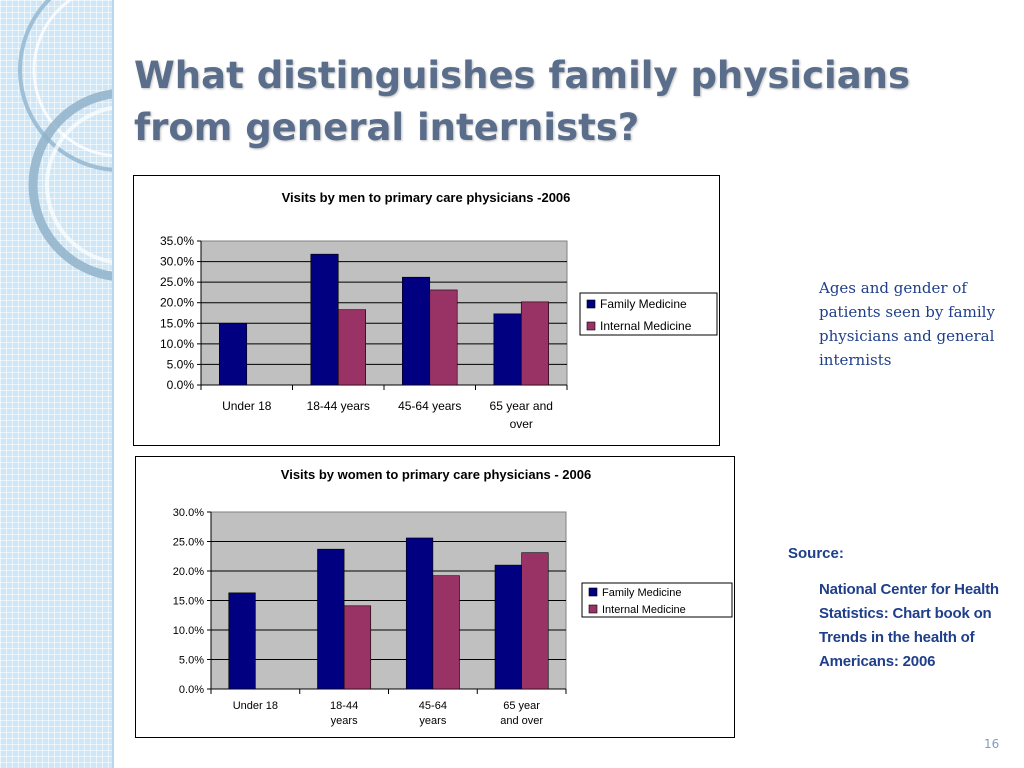  I want to click on women-legend-label: Internal Medicine, so click(644, 610).